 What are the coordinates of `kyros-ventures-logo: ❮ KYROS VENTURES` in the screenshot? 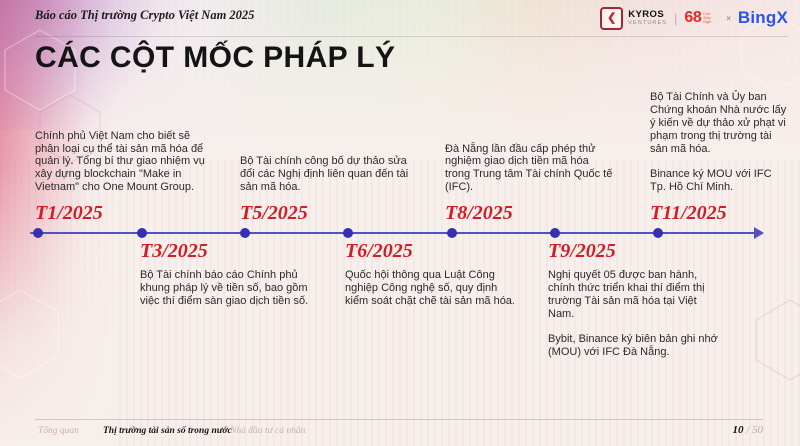 It's located at (634, 18).